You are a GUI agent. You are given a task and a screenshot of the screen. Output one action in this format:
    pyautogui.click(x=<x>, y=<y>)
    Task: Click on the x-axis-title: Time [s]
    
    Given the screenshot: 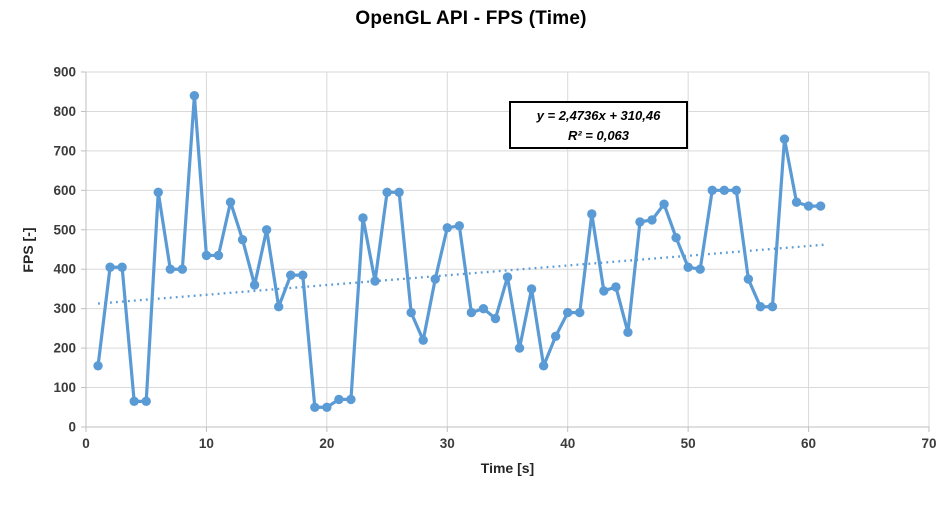 What is the action you would take?
    pyautogui.click(x=507, y=468)
    